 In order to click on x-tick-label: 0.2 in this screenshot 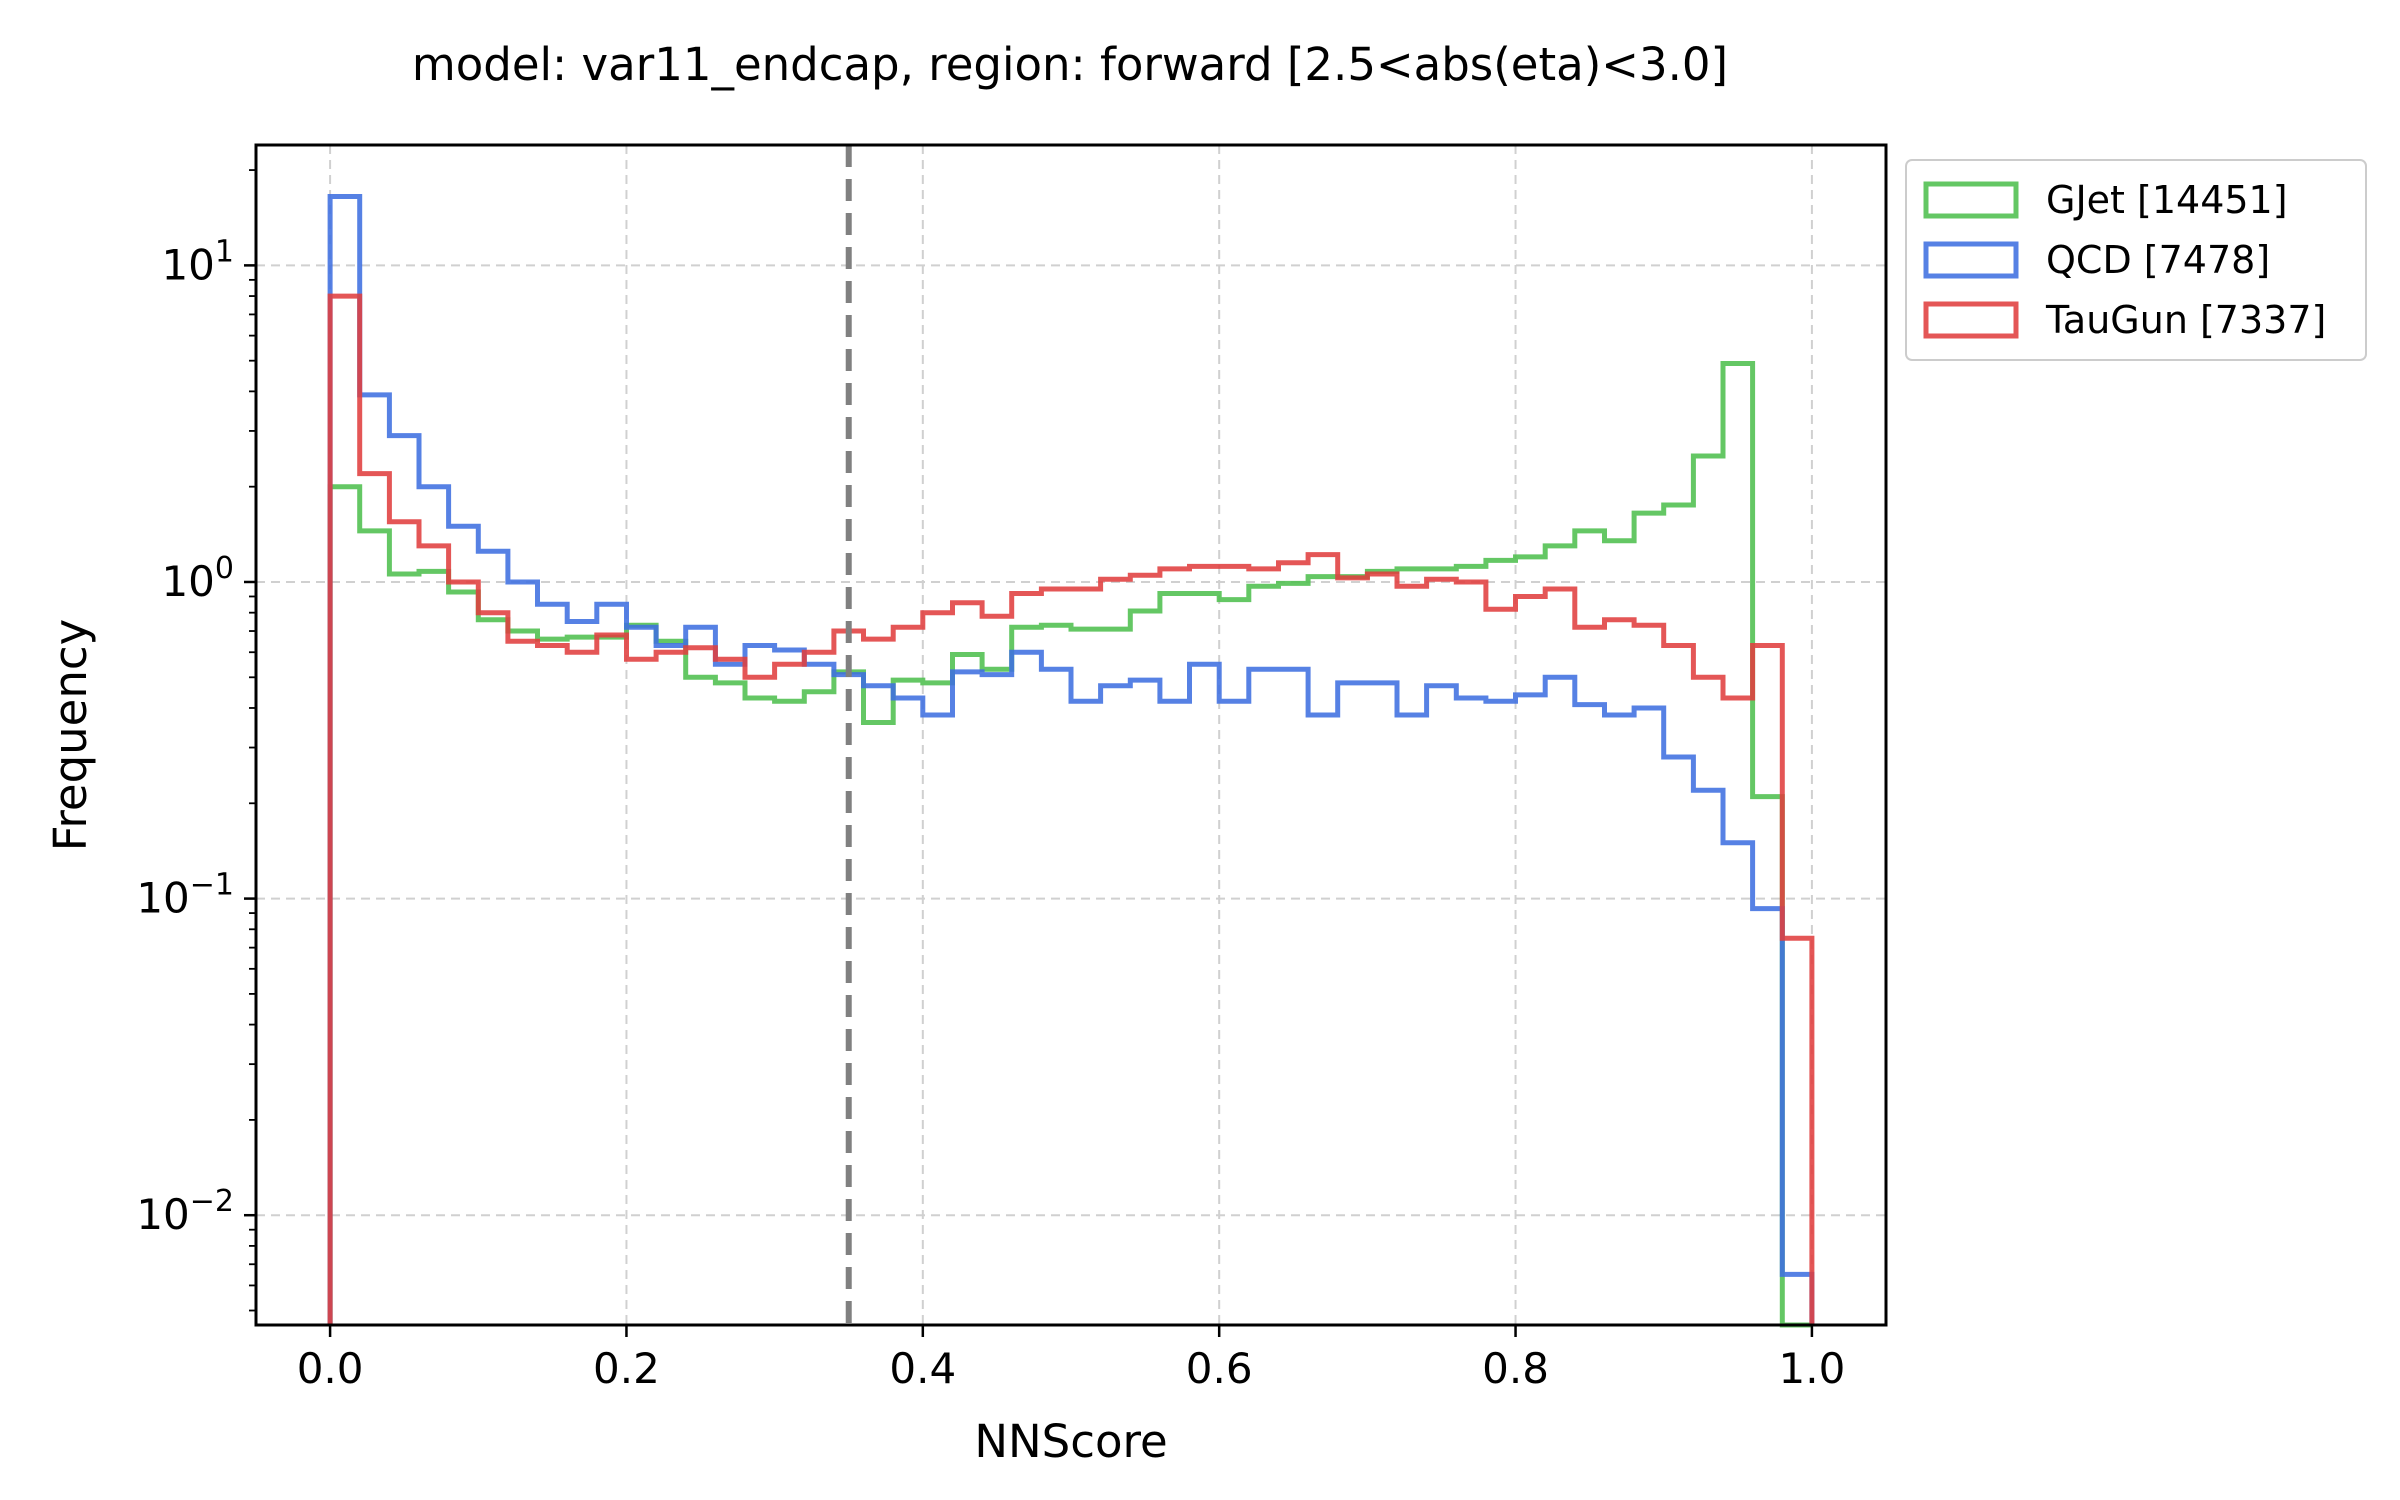, I will do `click(626, 1368)`.